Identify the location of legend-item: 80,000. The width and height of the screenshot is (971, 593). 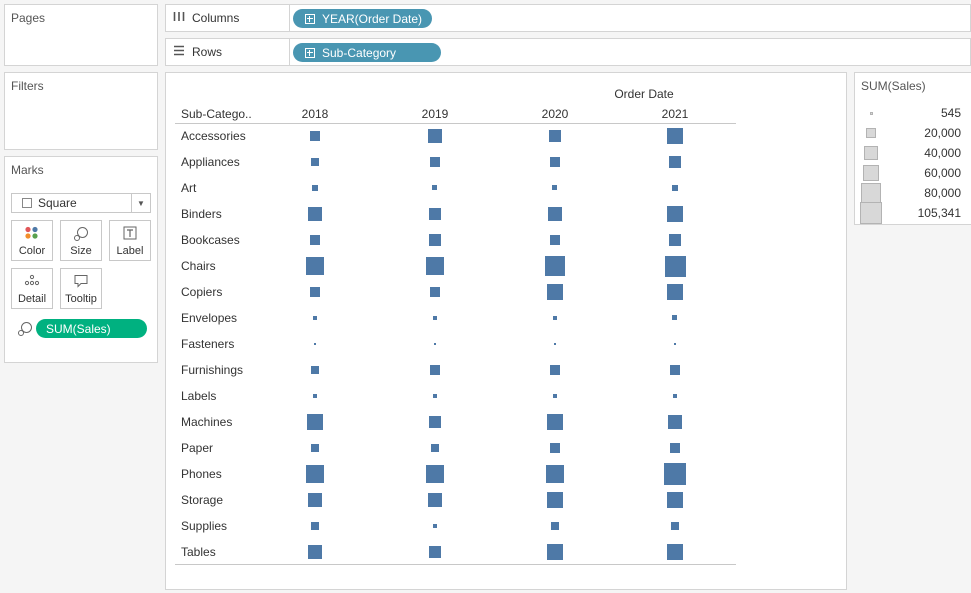
(913, 193).